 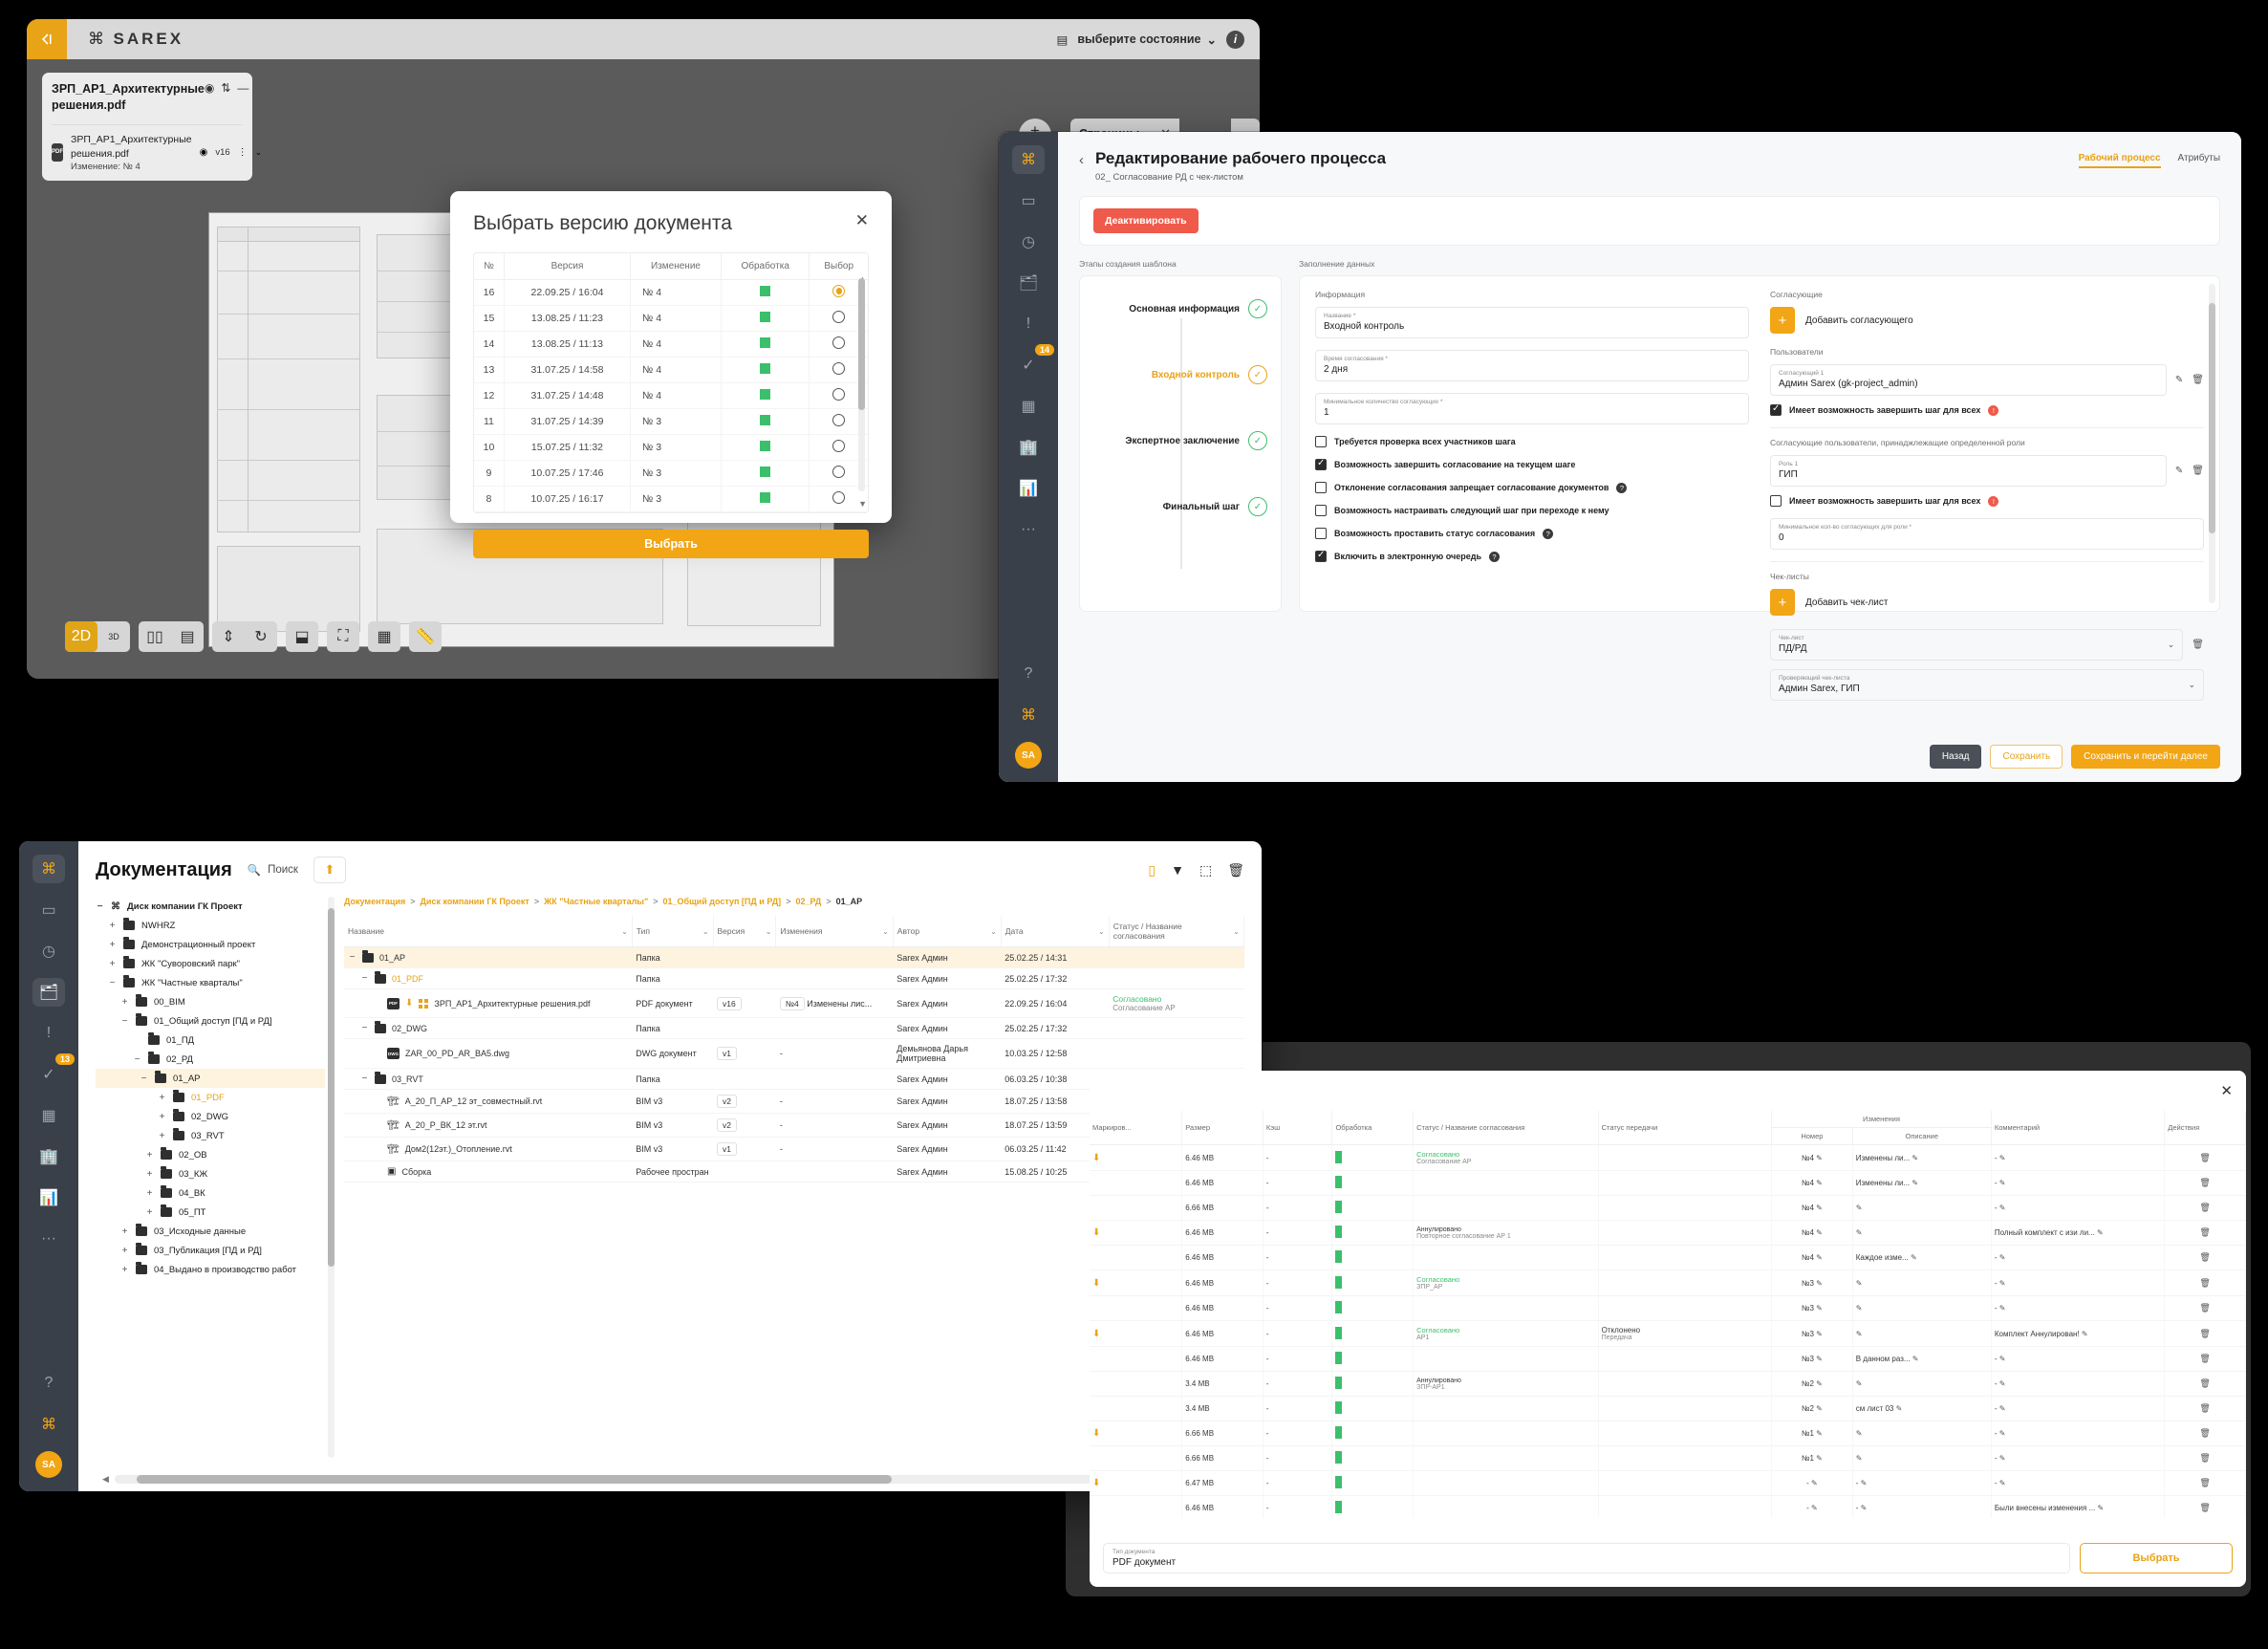 I want to click on history-col-transfer: Статус передачи, so click(x=1685, y=1128).